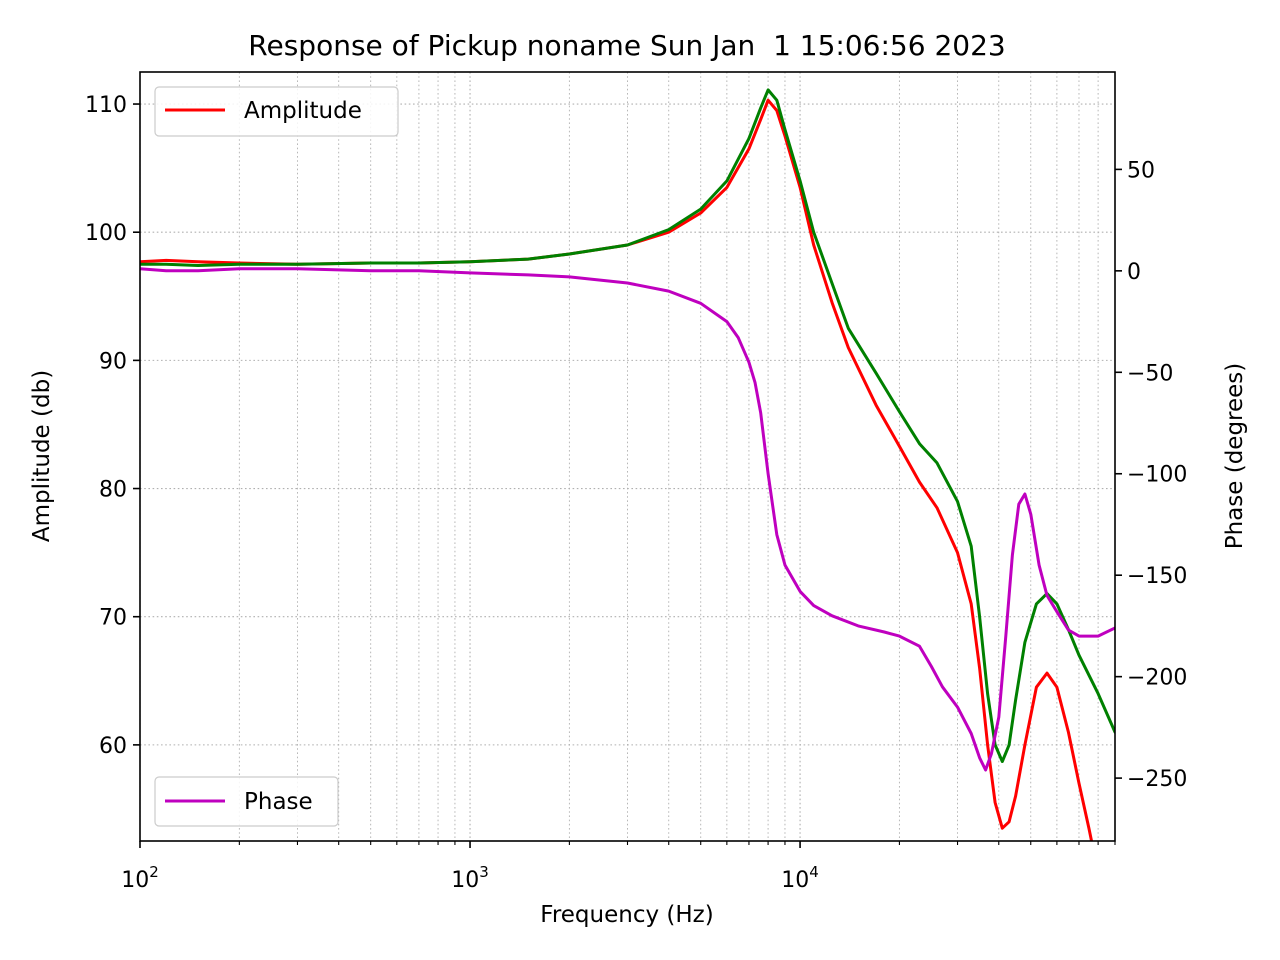 The height and width of the screenshot is (960, 1280). I want to click on legend-amplitude: Amplitude, so click(276, 111).